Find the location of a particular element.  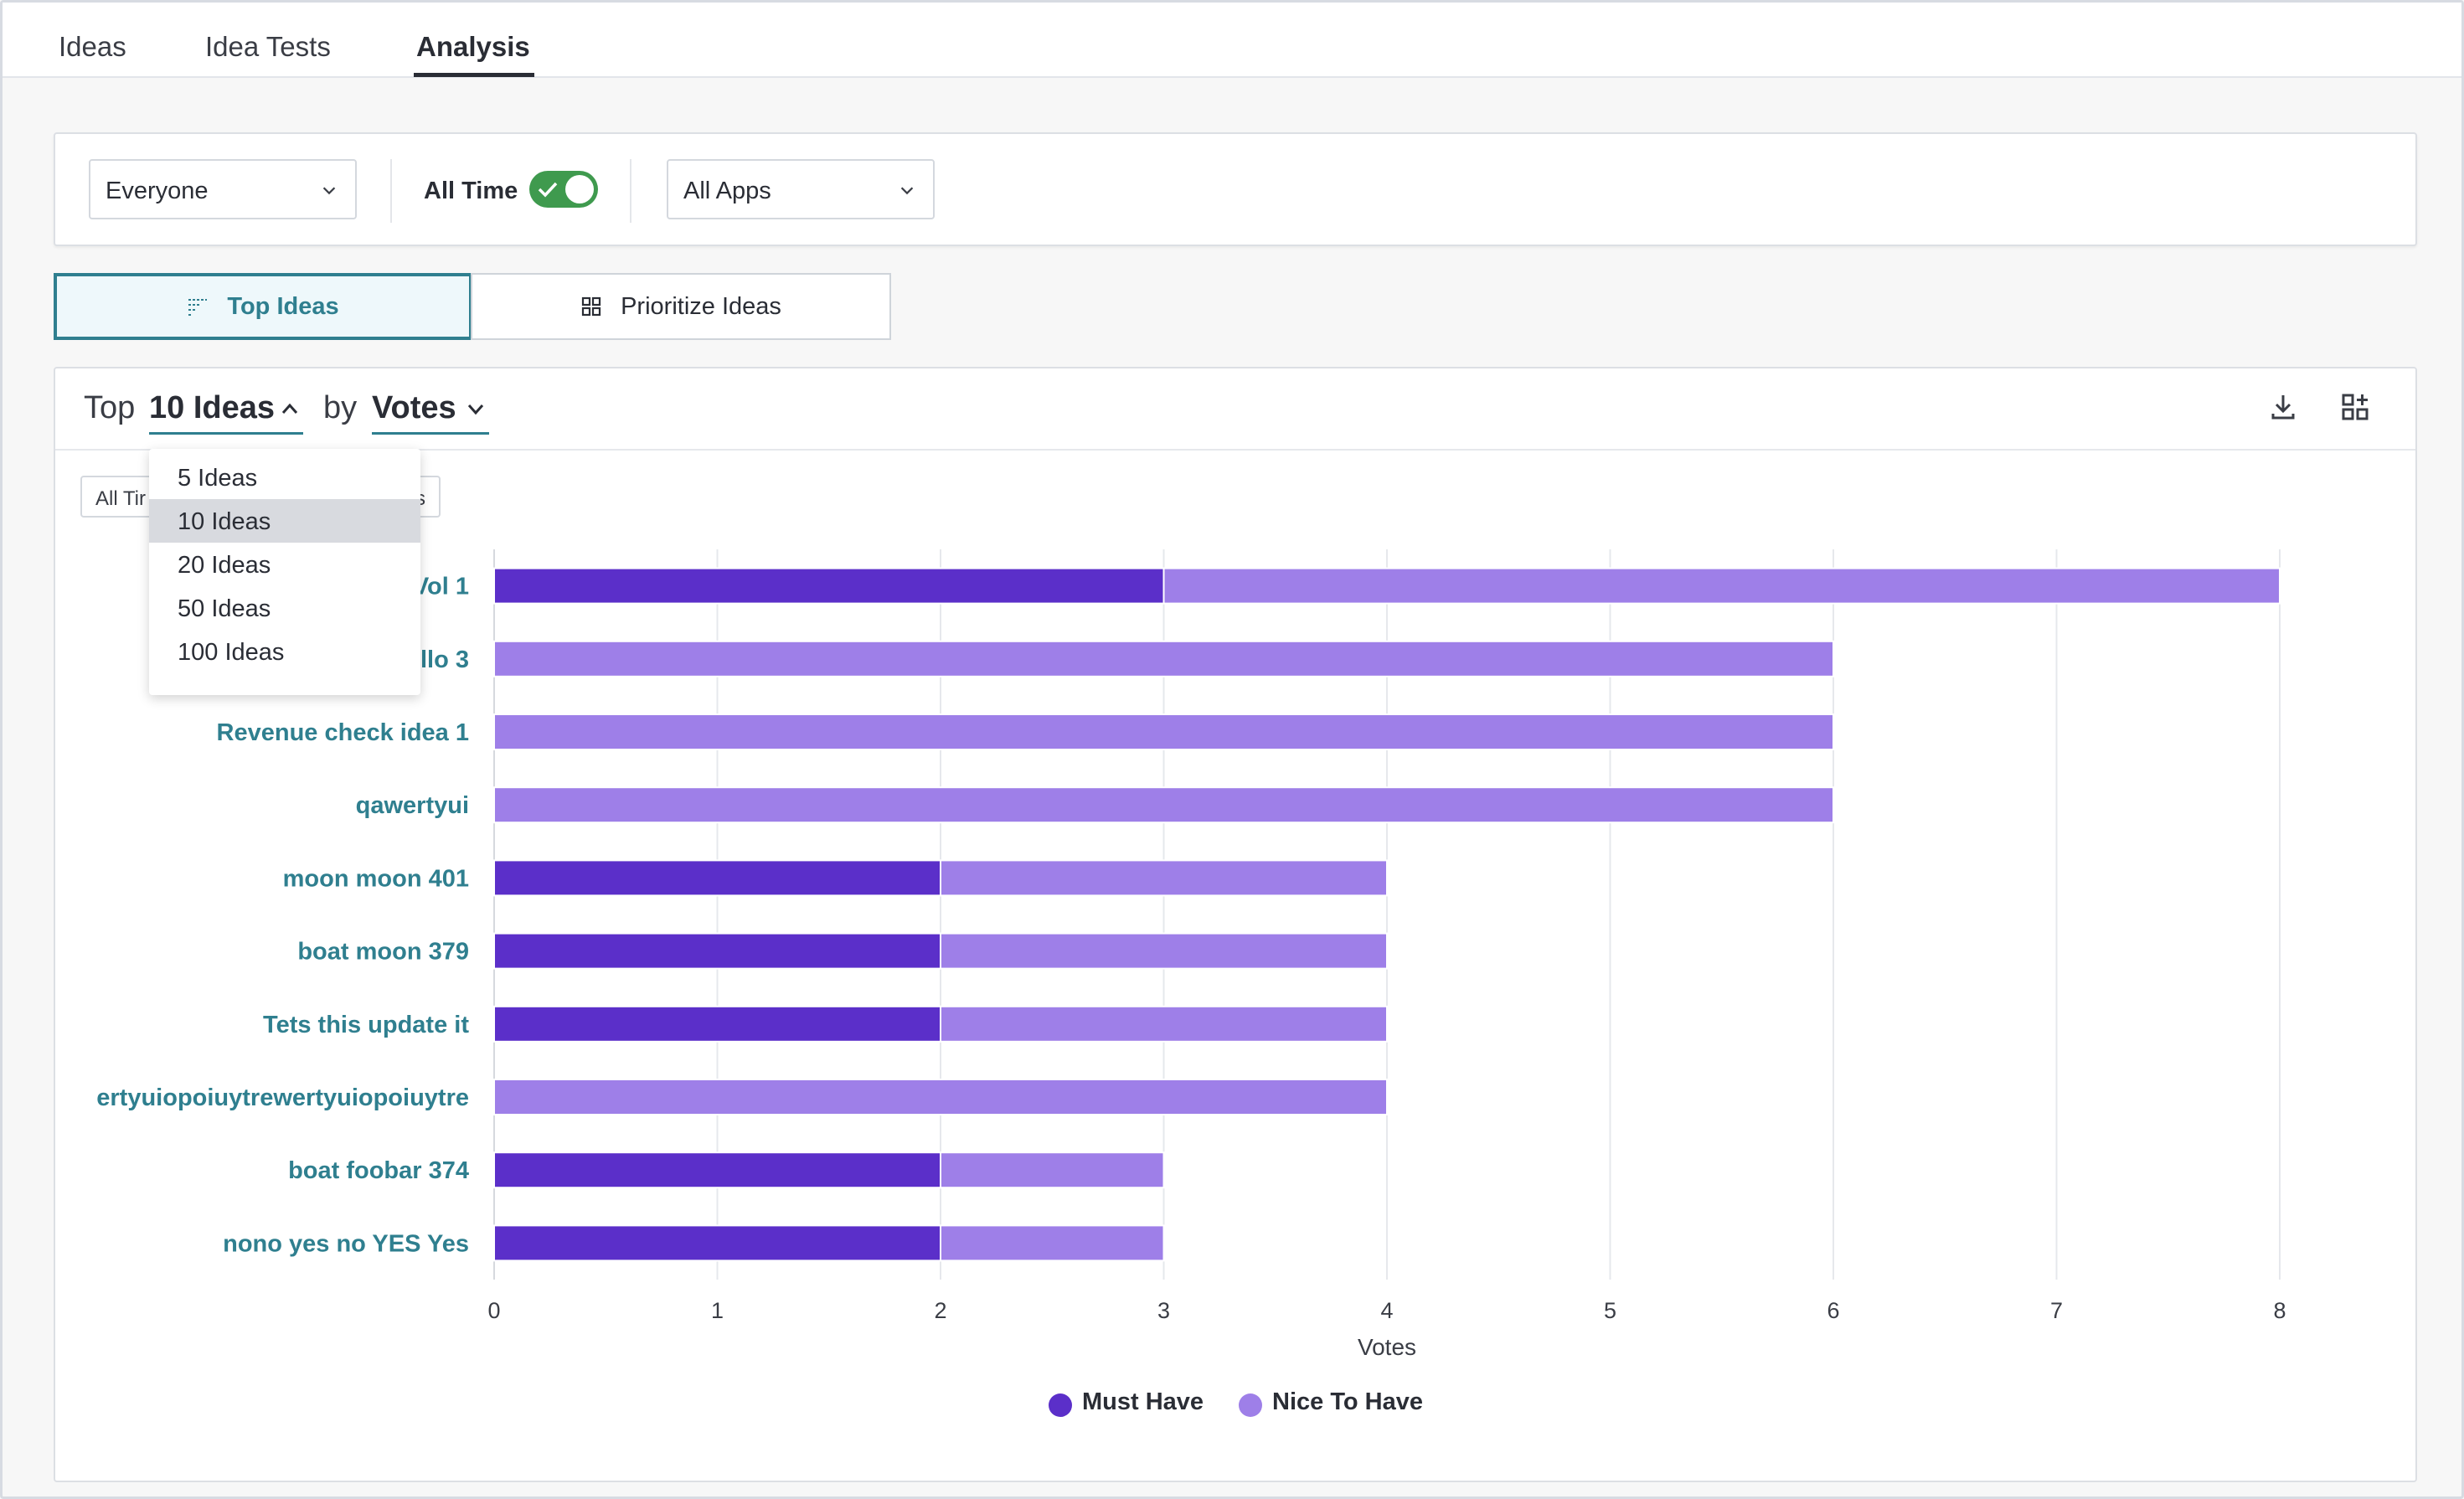

legend-nice-to-have-label: Nice To Have is located at coordinates (1347, 1401).